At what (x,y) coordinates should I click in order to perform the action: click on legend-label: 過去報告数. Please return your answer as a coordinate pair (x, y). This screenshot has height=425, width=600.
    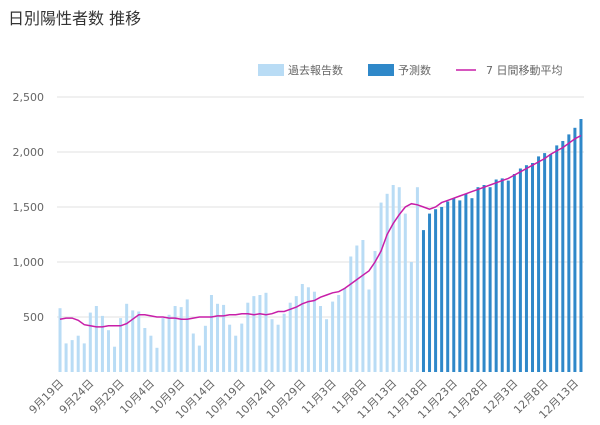
    Looking at the image, I should click on (315, 70).